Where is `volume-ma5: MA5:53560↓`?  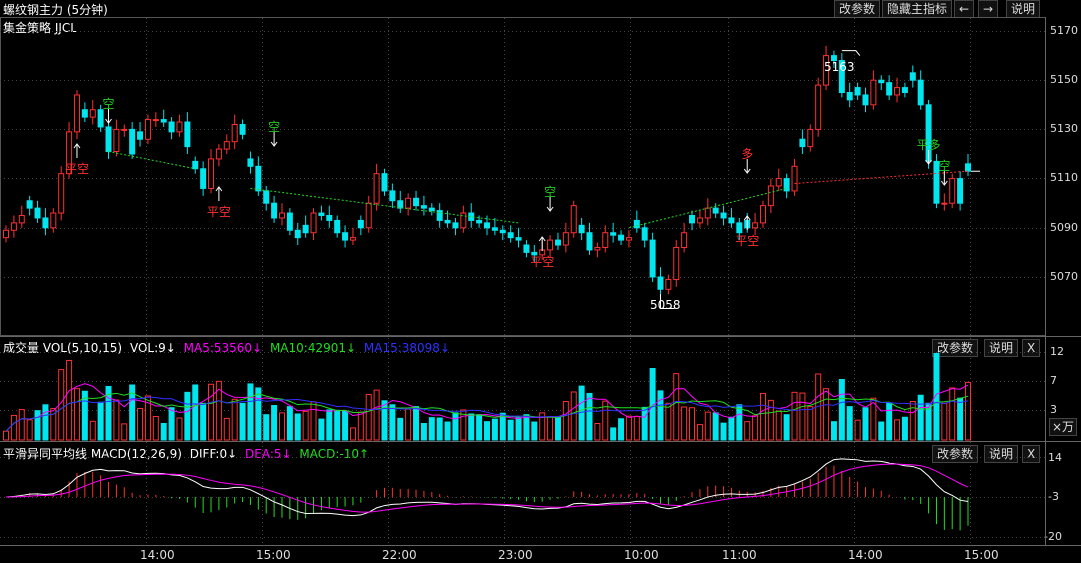
volume-ma5: MA5:53560↓ is located at coordinates (223, 348).